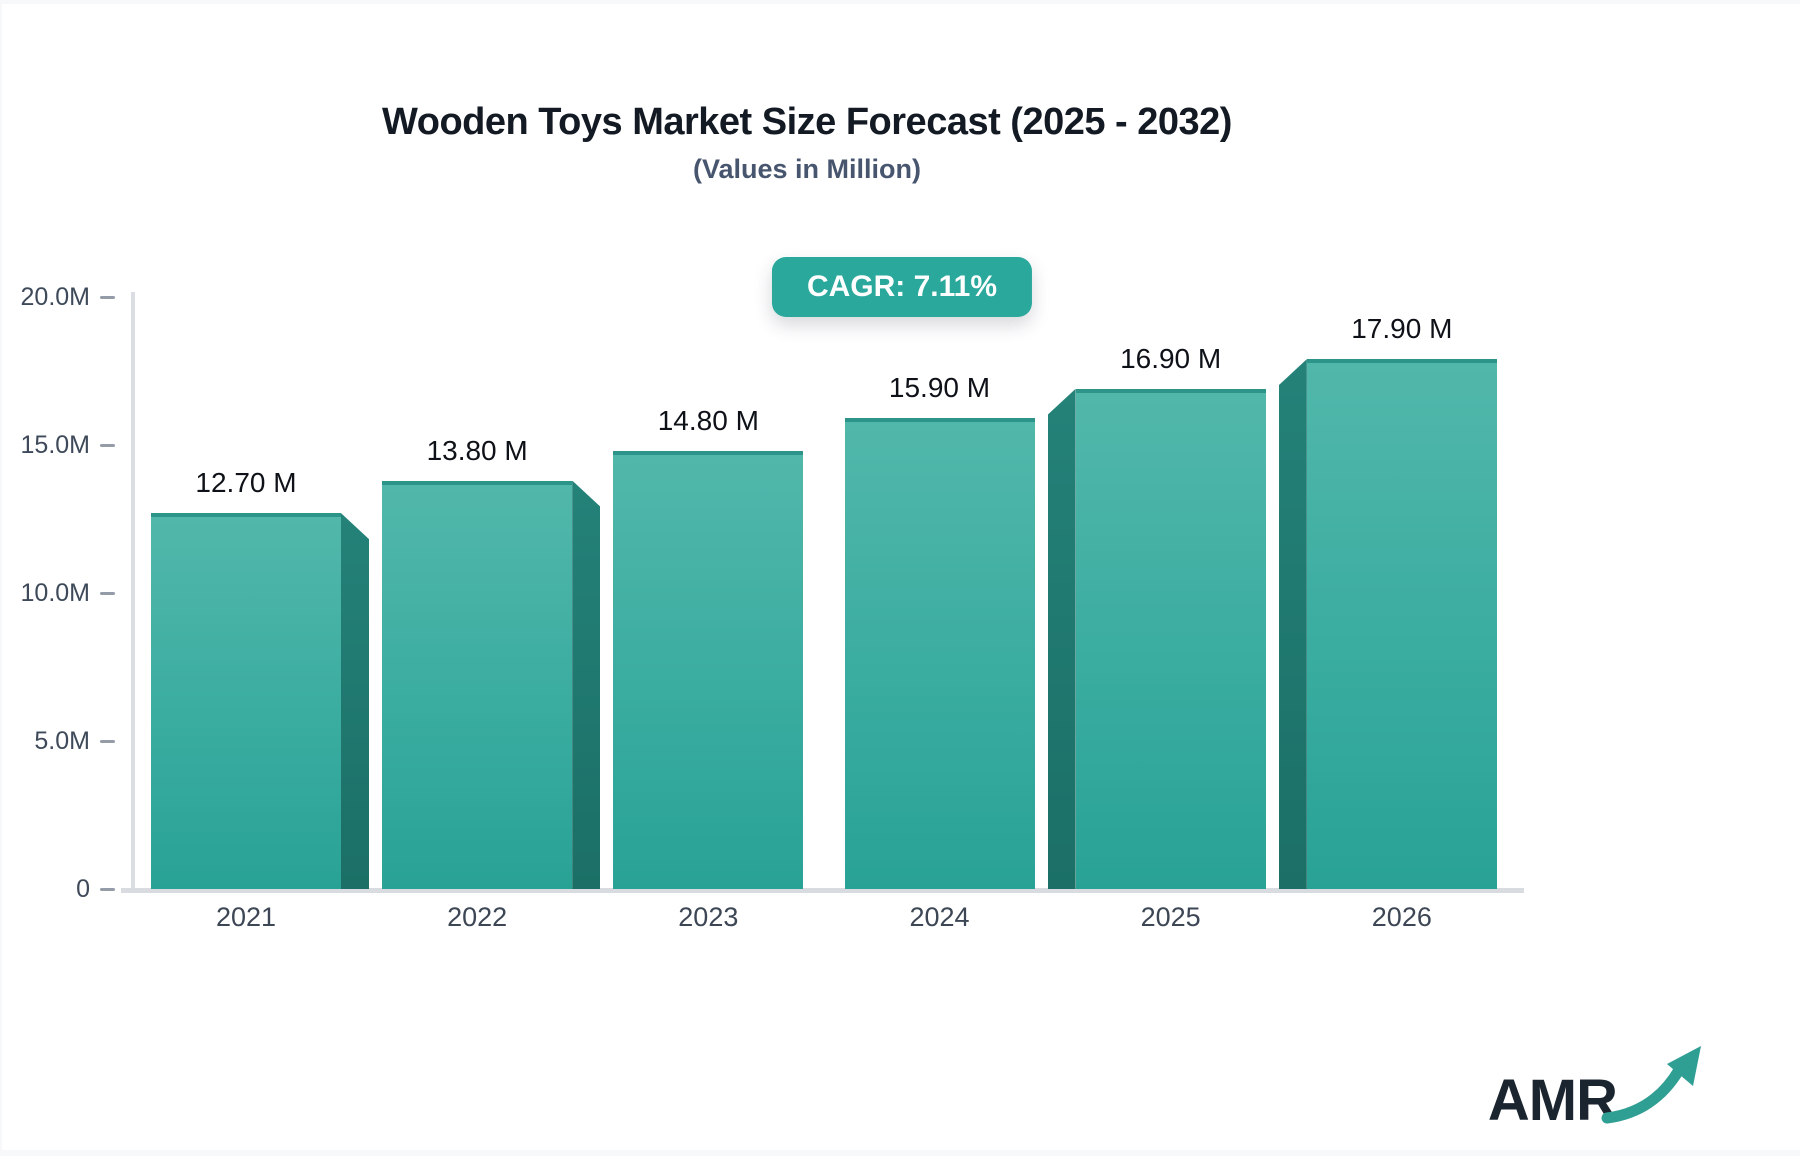 The width and height of the screenshot is (1800, 1156). Describe the element at coordinates (355, 701) in the screenshot. I see `bar-3d-side-2021` at that location.